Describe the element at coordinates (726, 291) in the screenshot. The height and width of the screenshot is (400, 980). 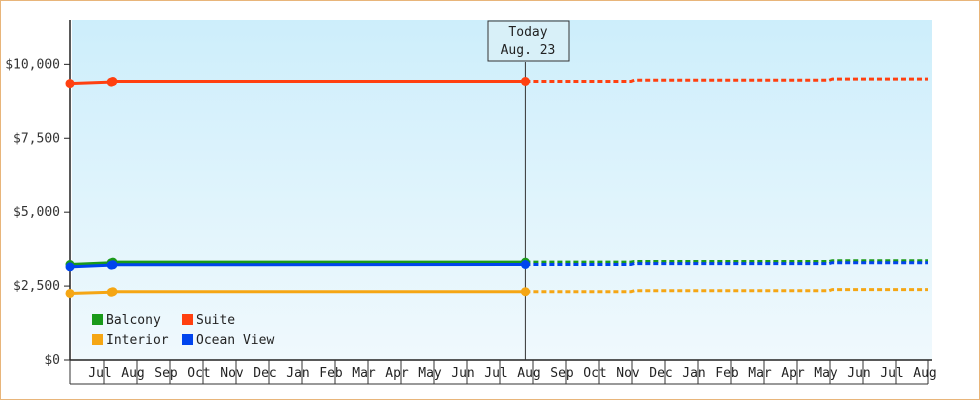
I see `series-interior-forecast` at that location.